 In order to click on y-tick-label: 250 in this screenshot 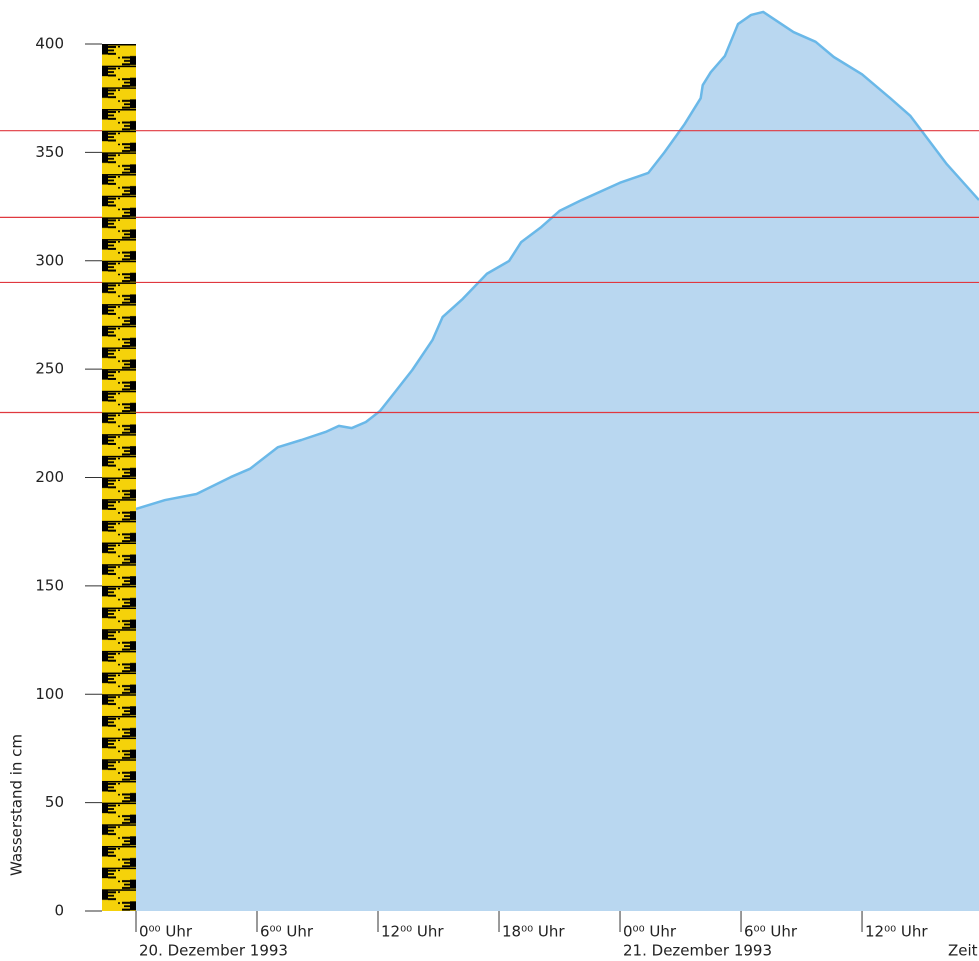, I will do `click(49, 369)`.